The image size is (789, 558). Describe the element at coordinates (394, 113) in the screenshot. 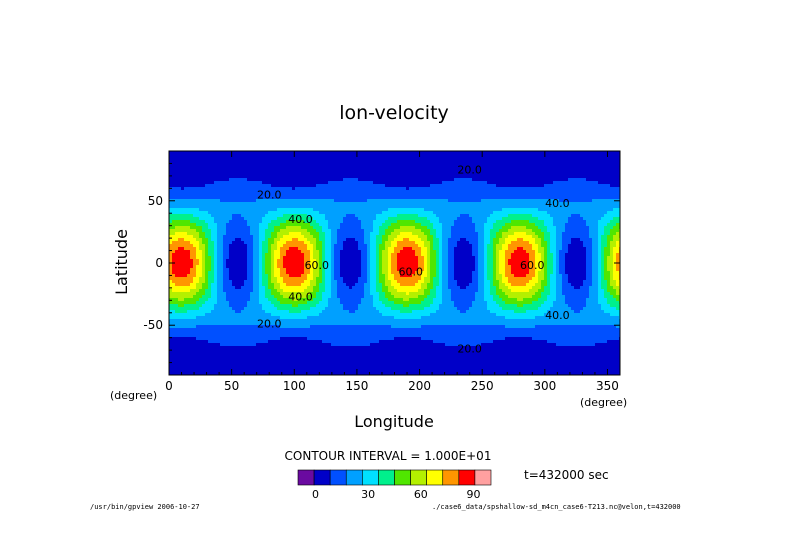

I see `chart-title: lon-velocity` at that location.